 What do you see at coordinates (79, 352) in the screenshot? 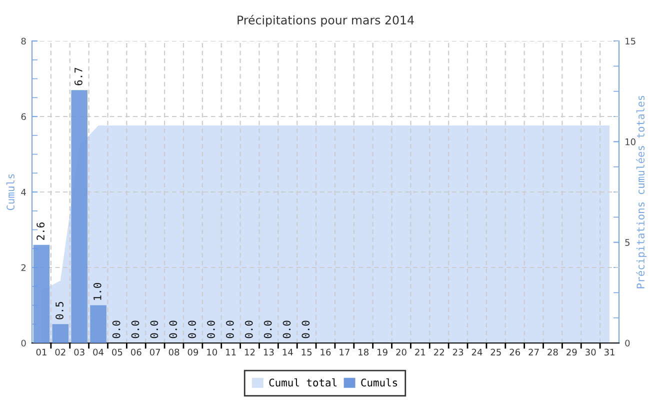
I see `x-tick-label: 03` at bounding box center [79, 352].